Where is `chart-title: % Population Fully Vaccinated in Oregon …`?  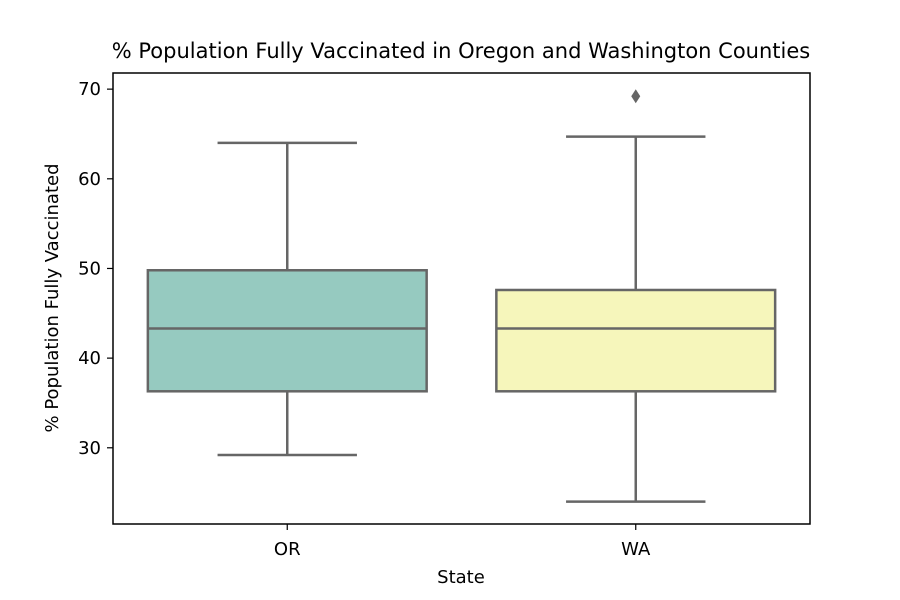 chart-title: % Population Fully Vaccinated in Oregon … is located at coordinates (461, 51).